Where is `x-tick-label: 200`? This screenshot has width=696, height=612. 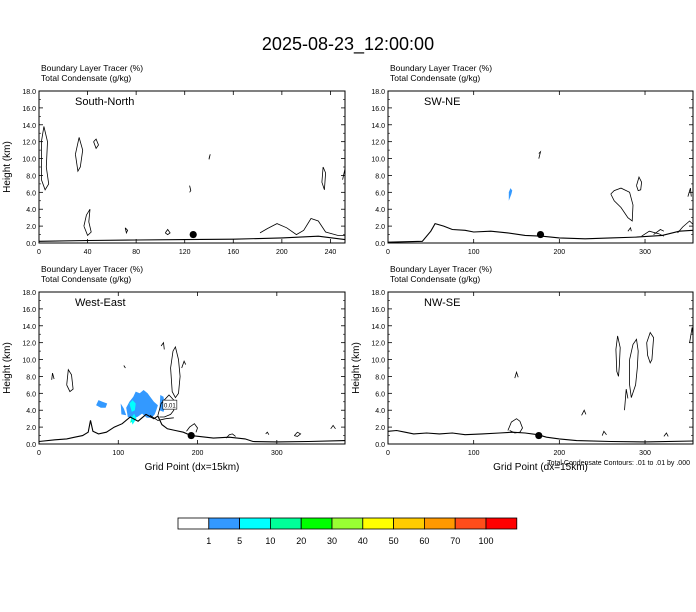 x-tick-label: 200 is located at coordinates (198, 453).